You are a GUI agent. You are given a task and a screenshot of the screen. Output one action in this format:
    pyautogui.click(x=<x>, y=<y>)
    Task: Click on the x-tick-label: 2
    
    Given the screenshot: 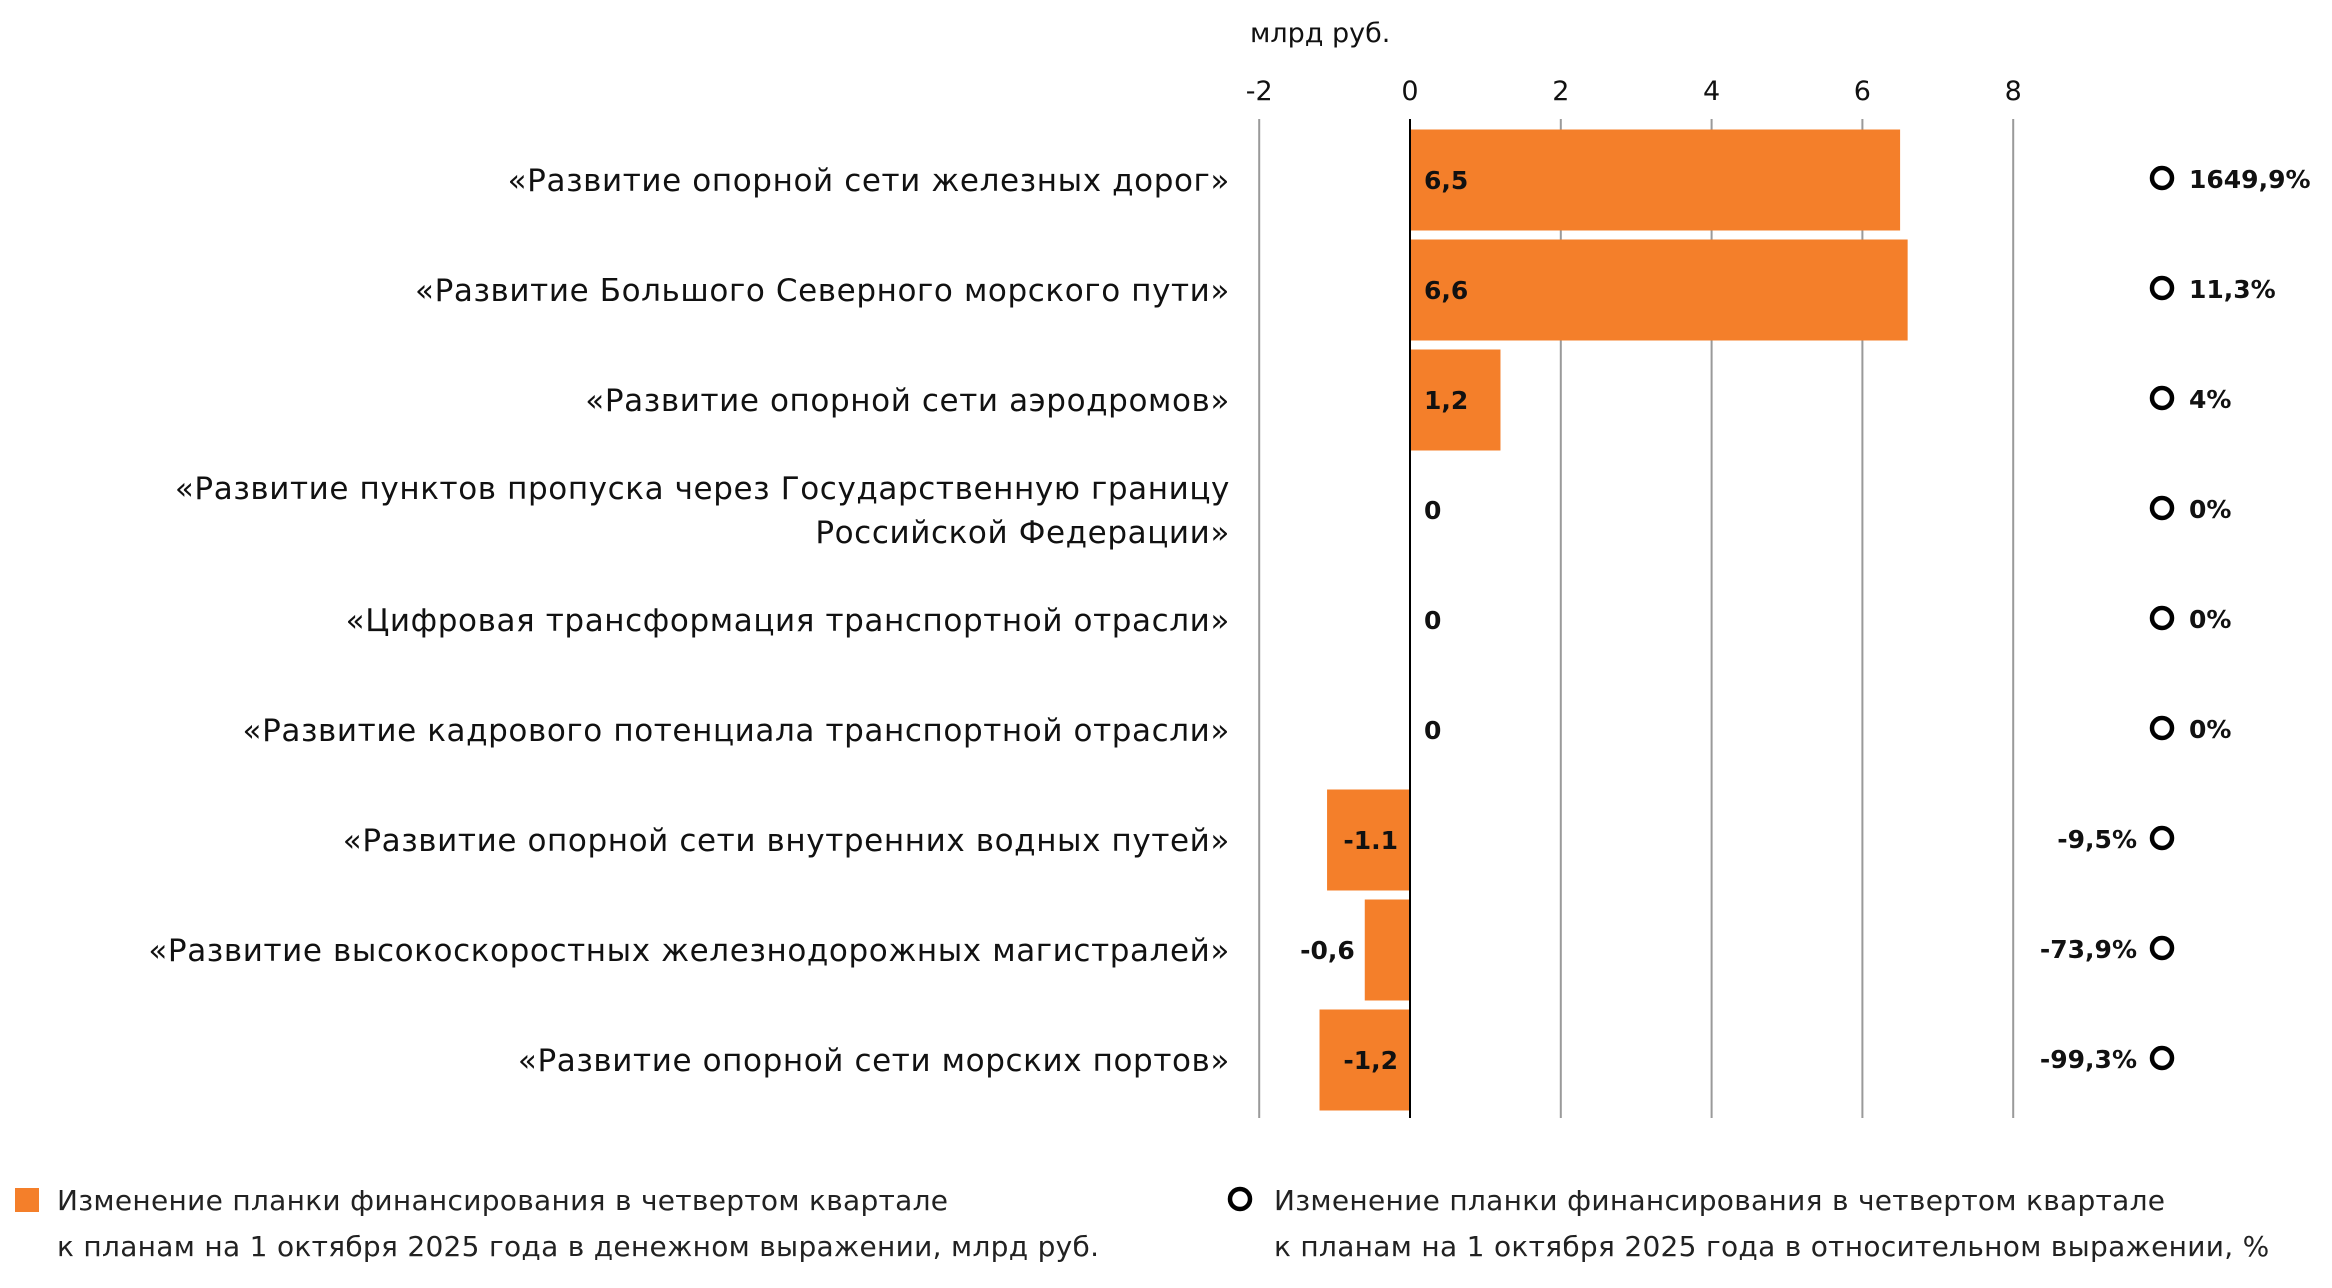 What is the action you would take?
    pyautogui.click(x=1560, y=91)
    